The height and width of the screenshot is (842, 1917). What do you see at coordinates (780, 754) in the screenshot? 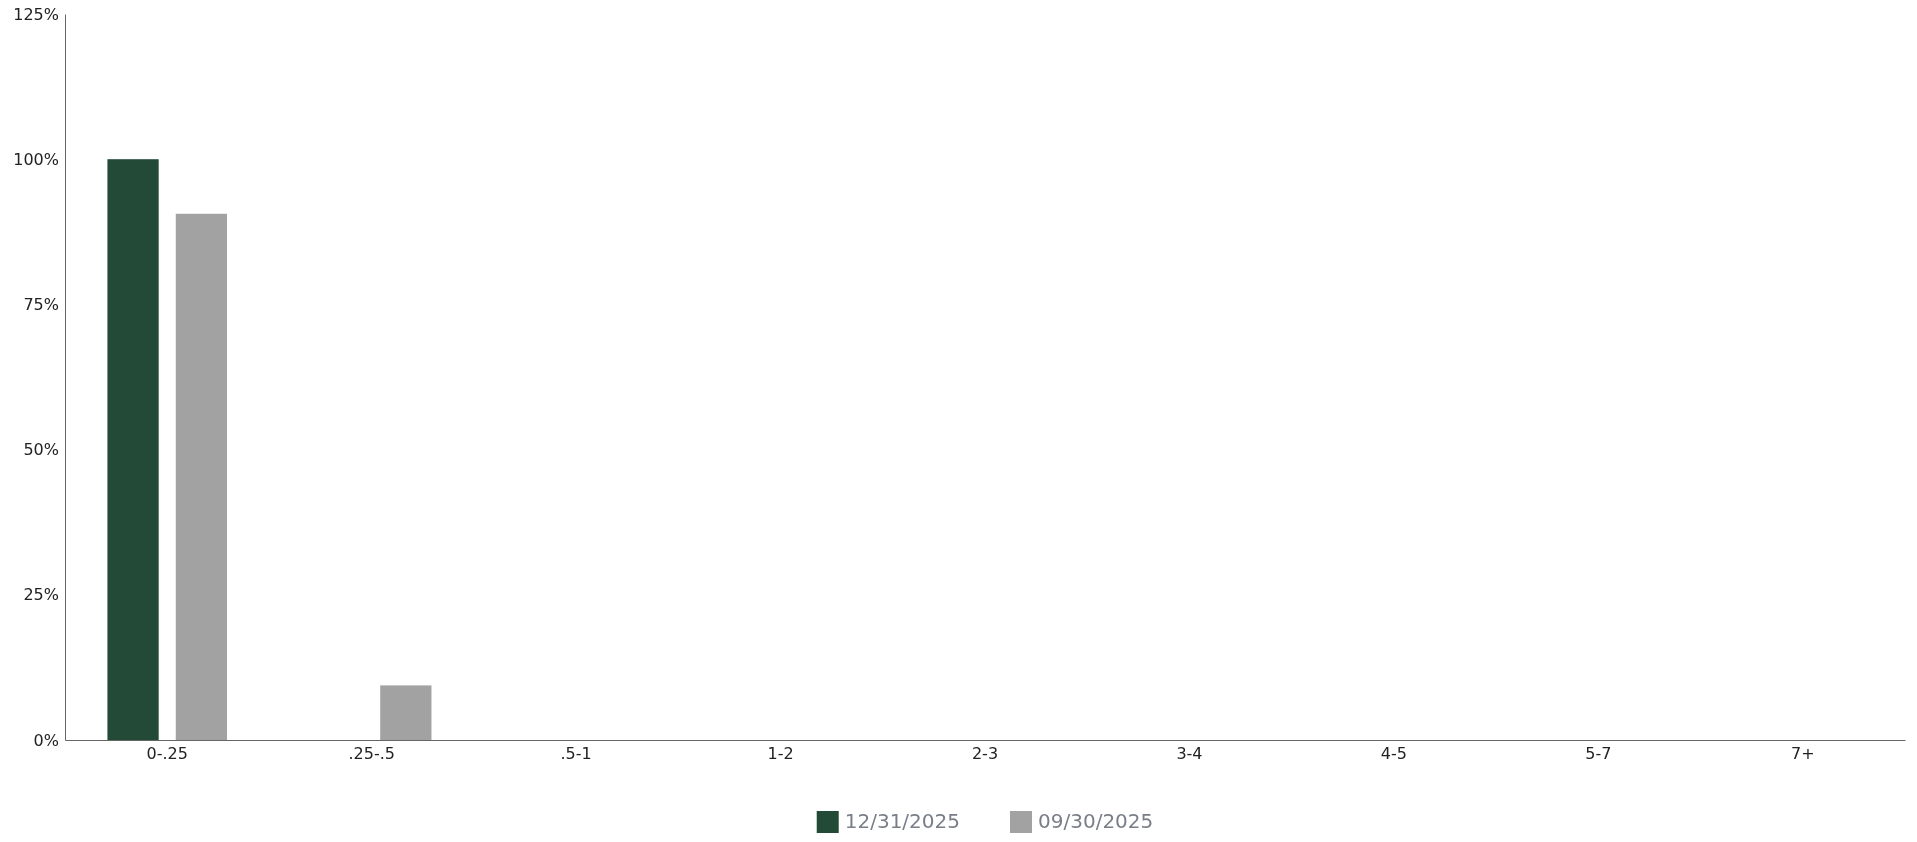
I see `x-tick-label: 1-2` at bounding box center [780, 754].